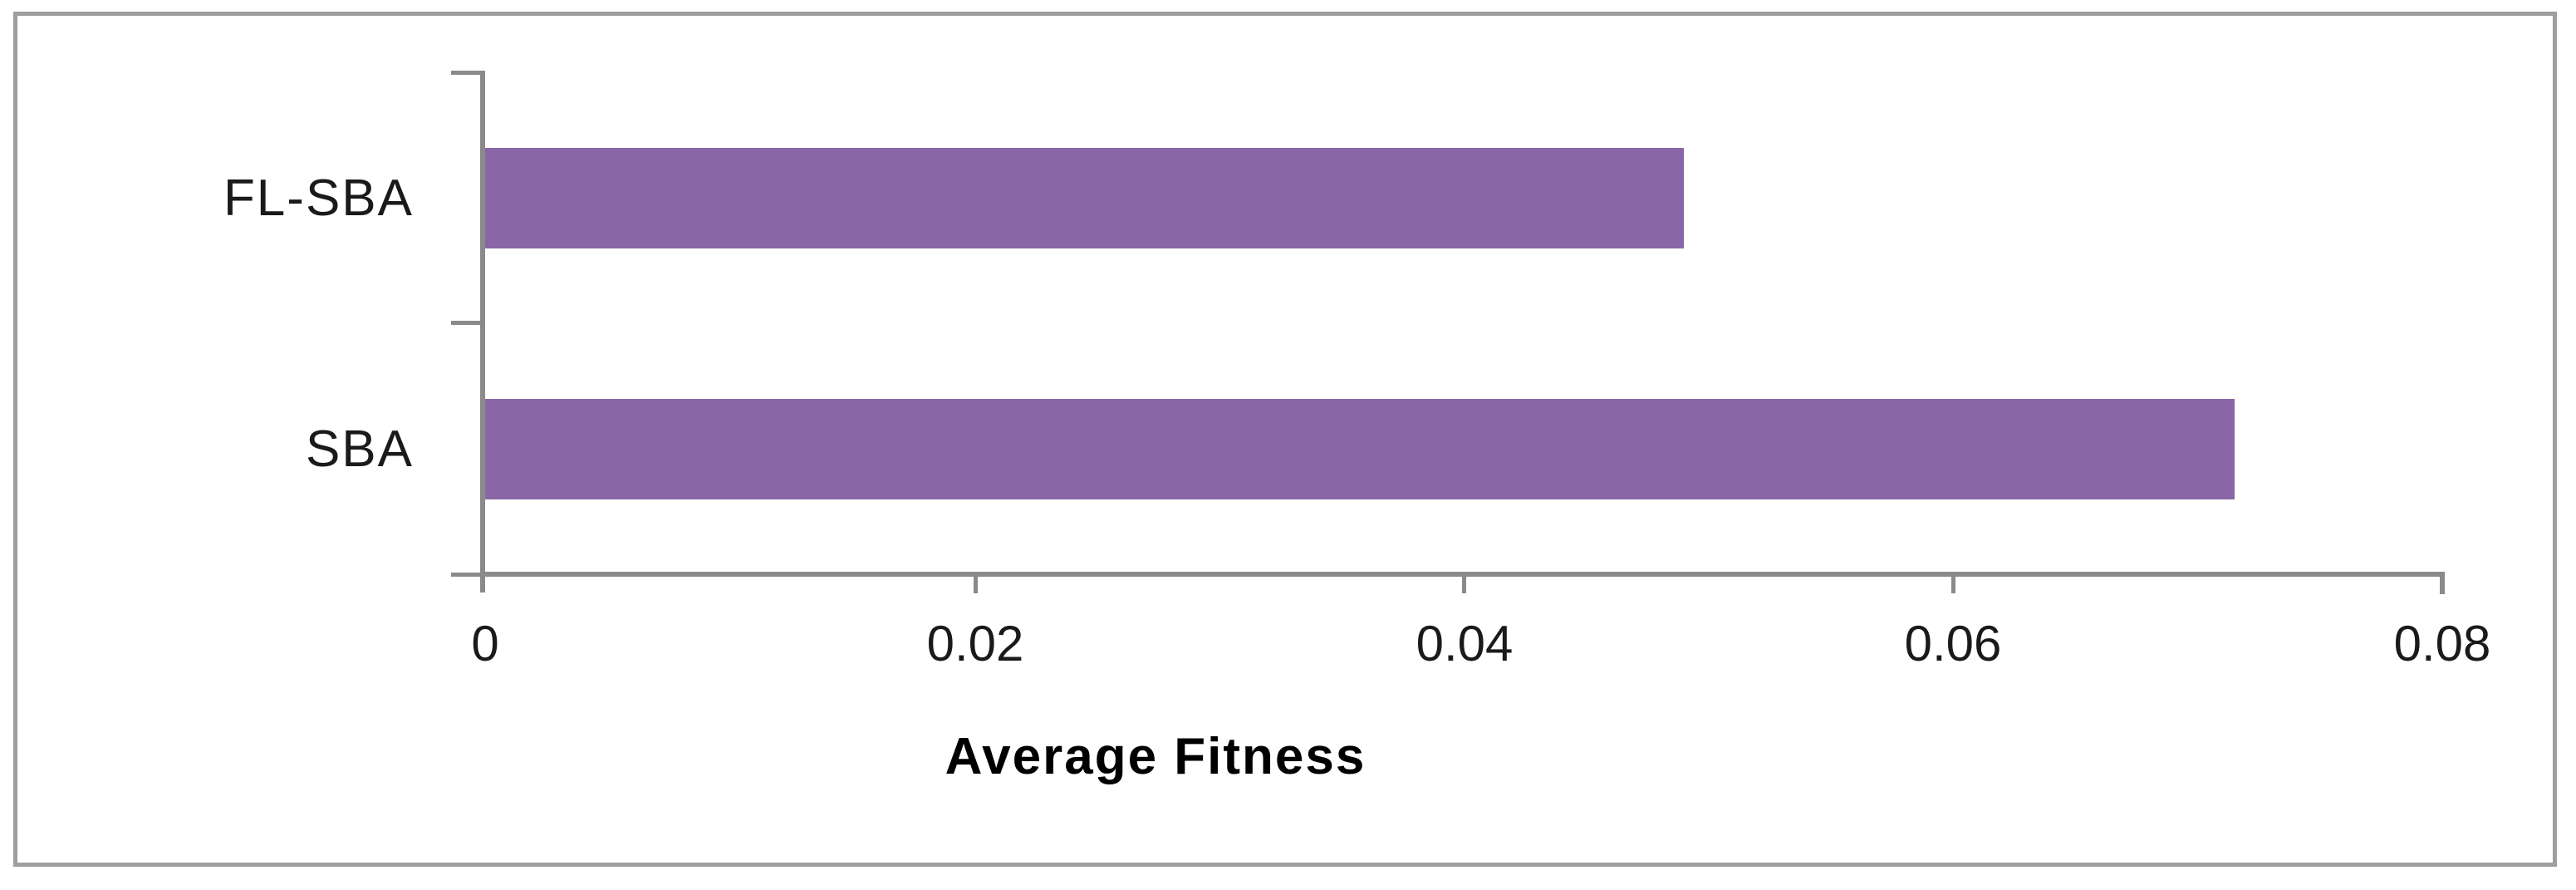 The width and height of the screenshot is (2576, 890). Describe the element at coordinates (1360, 449) in the screenshot. I see `bar-sba` at that location.